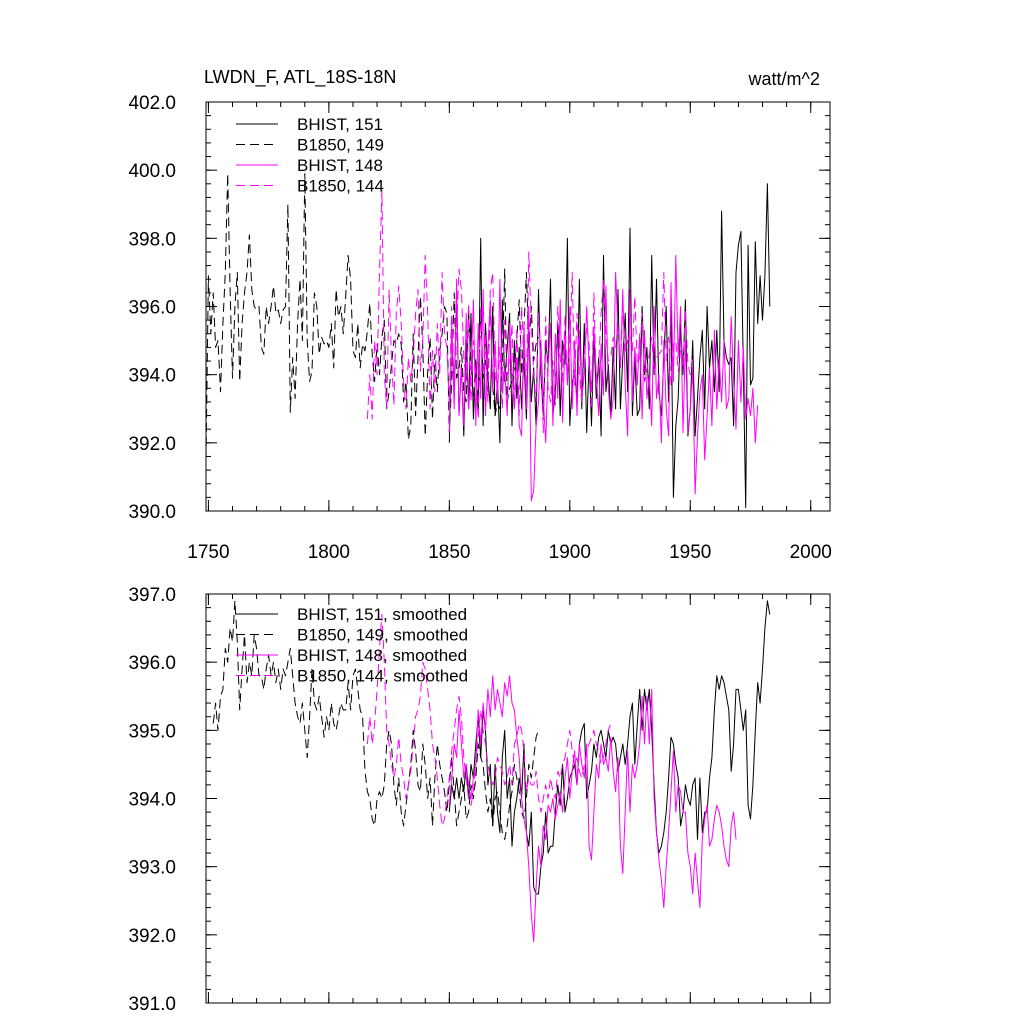  Describe the element at coordinates (340, 124) in the screenshot. I see `legend-label: BHIST, 151` at that location.